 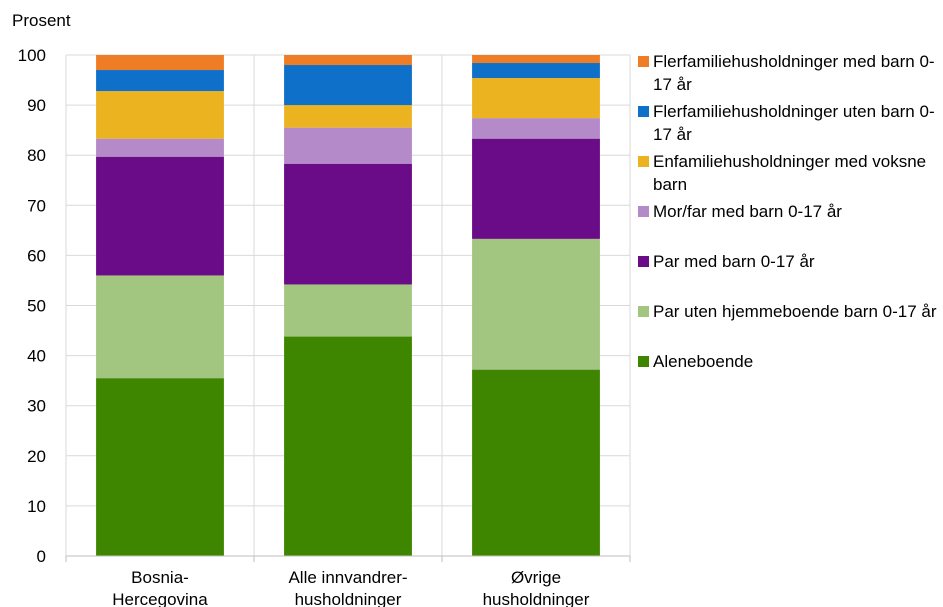 I want to click on y-tick-label: 50, so click(x=36, y=306).